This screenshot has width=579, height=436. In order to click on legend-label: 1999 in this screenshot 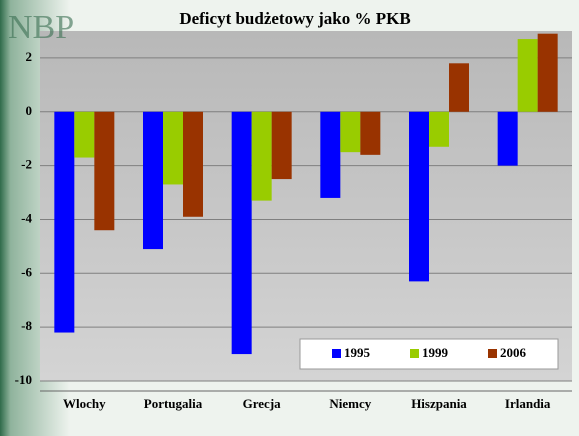, I will do `click(435, 352)`.